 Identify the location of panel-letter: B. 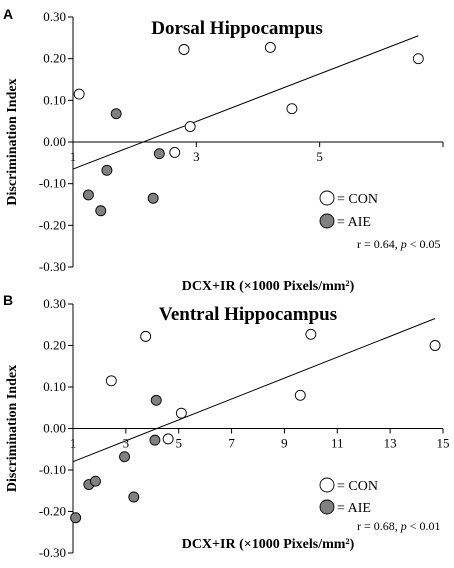
(8, 300).